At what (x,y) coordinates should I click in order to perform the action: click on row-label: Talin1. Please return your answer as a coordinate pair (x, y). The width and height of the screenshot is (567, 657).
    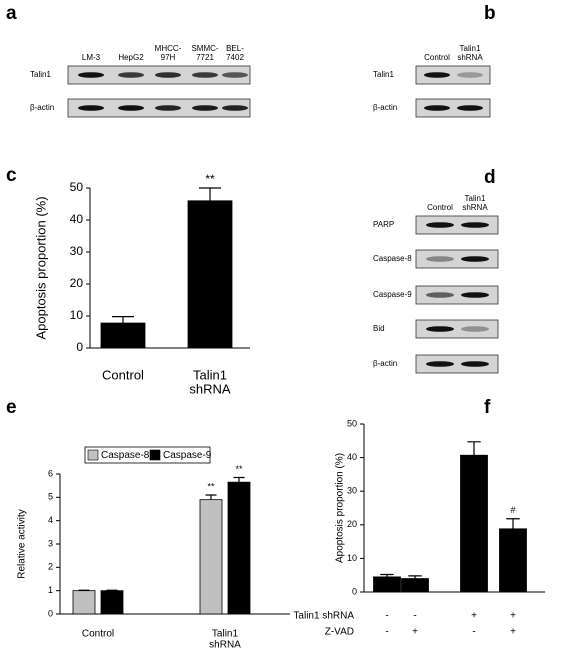
    Looking at the image, I should click on (40, 74).